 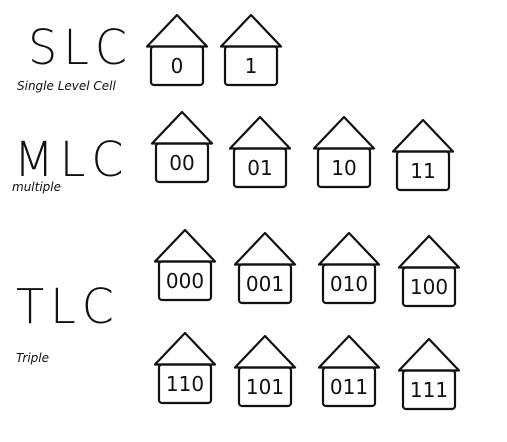 I want to click on house-000: 000, so click(x=185, y=265).